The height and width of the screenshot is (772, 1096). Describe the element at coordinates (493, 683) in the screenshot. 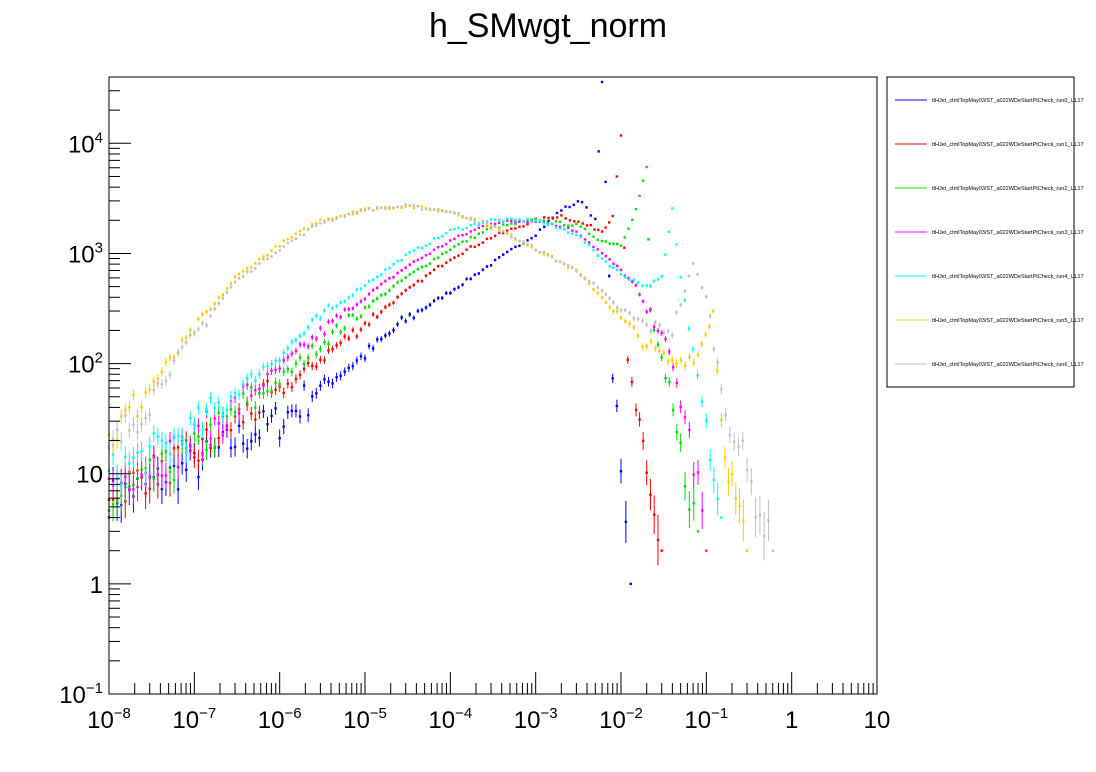

I see `x-axis-ticks` at that location.